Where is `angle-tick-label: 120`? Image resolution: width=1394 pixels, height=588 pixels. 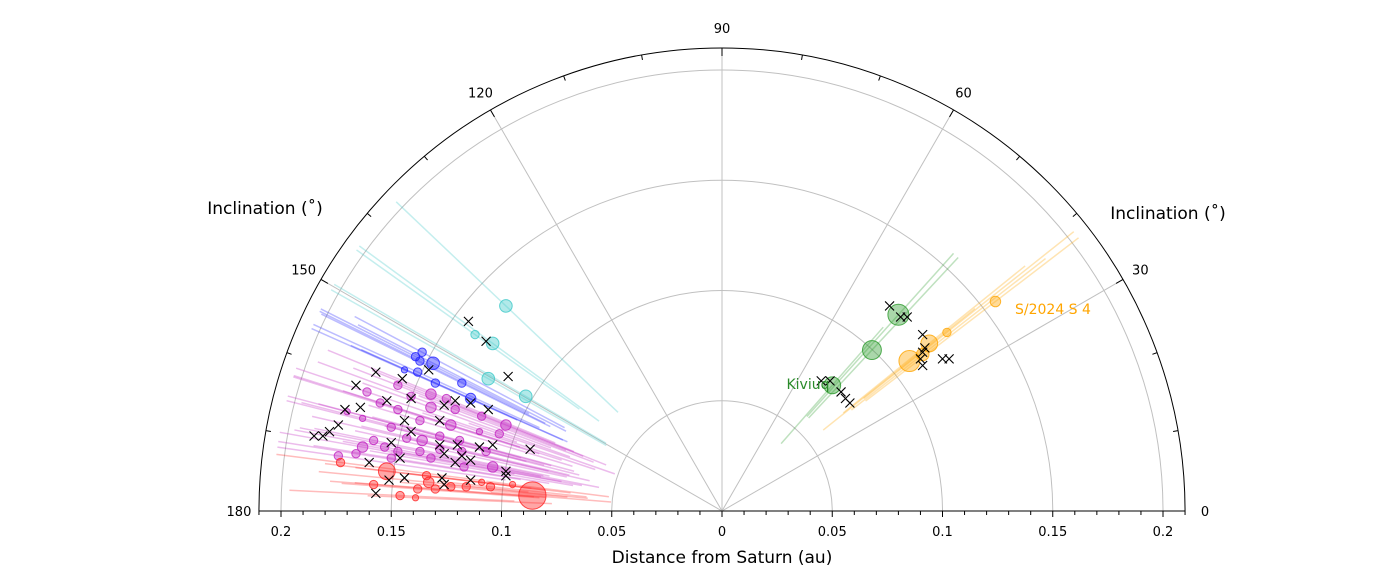
angle-tick-label: 120 is located at coordinates (480, 94).